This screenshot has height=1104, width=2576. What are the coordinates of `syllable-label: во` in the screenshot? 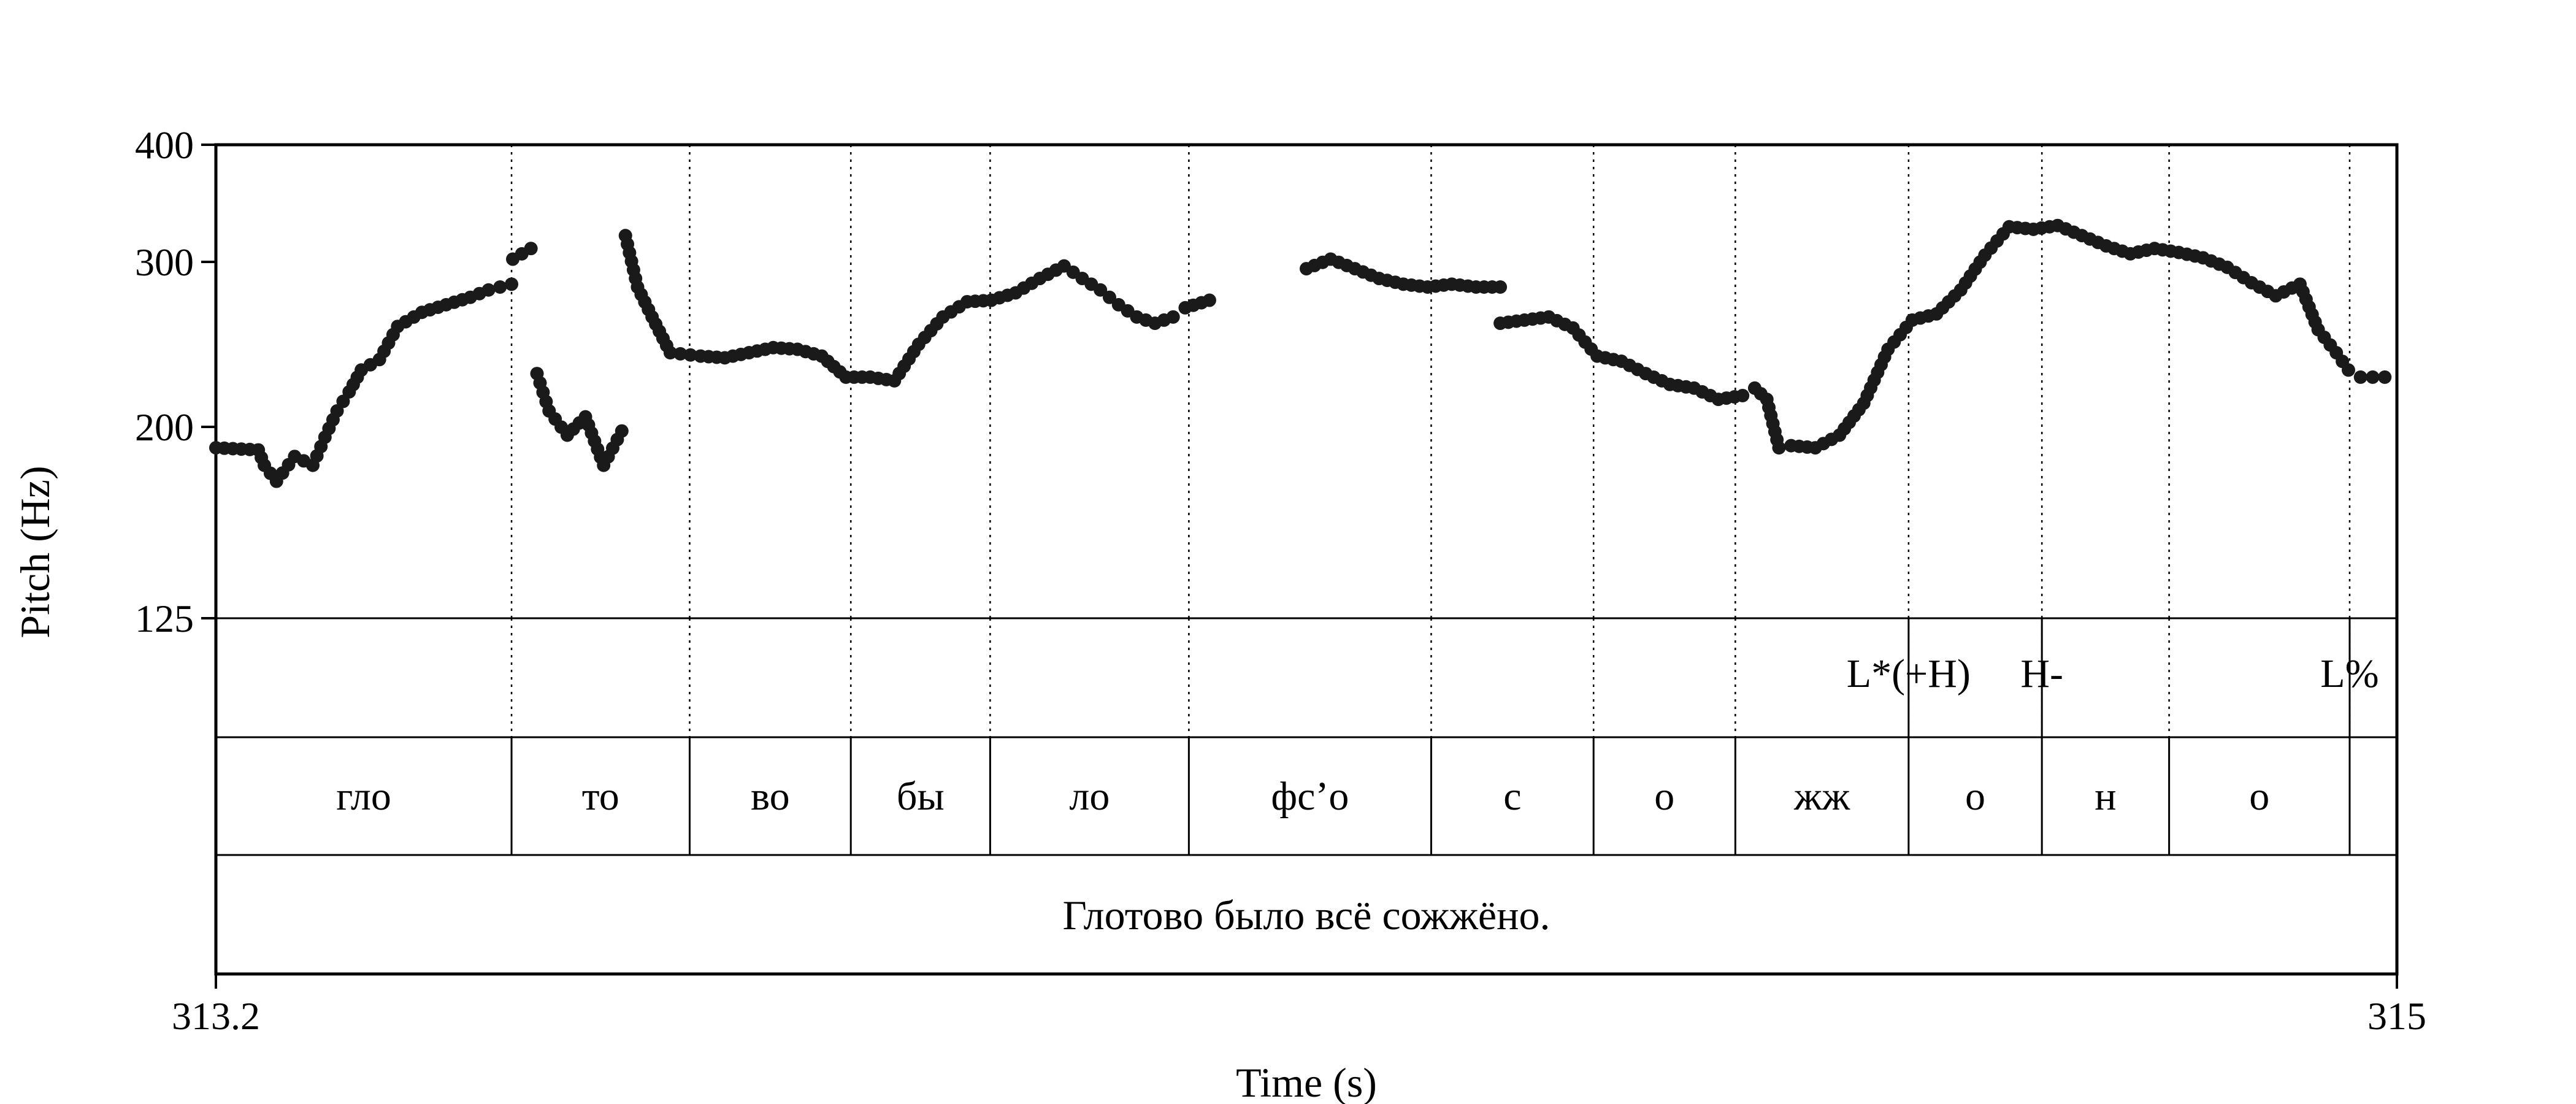 It's located at (770, 796).